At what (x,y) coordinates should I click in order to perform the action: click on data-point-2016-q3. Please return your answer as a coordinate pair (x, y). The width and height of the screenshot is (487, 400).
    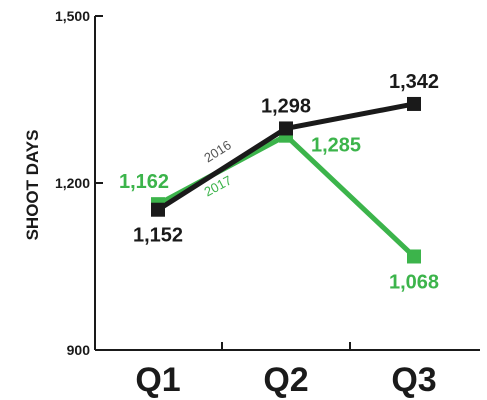
    Looking at the image, I should click on (414, 103).